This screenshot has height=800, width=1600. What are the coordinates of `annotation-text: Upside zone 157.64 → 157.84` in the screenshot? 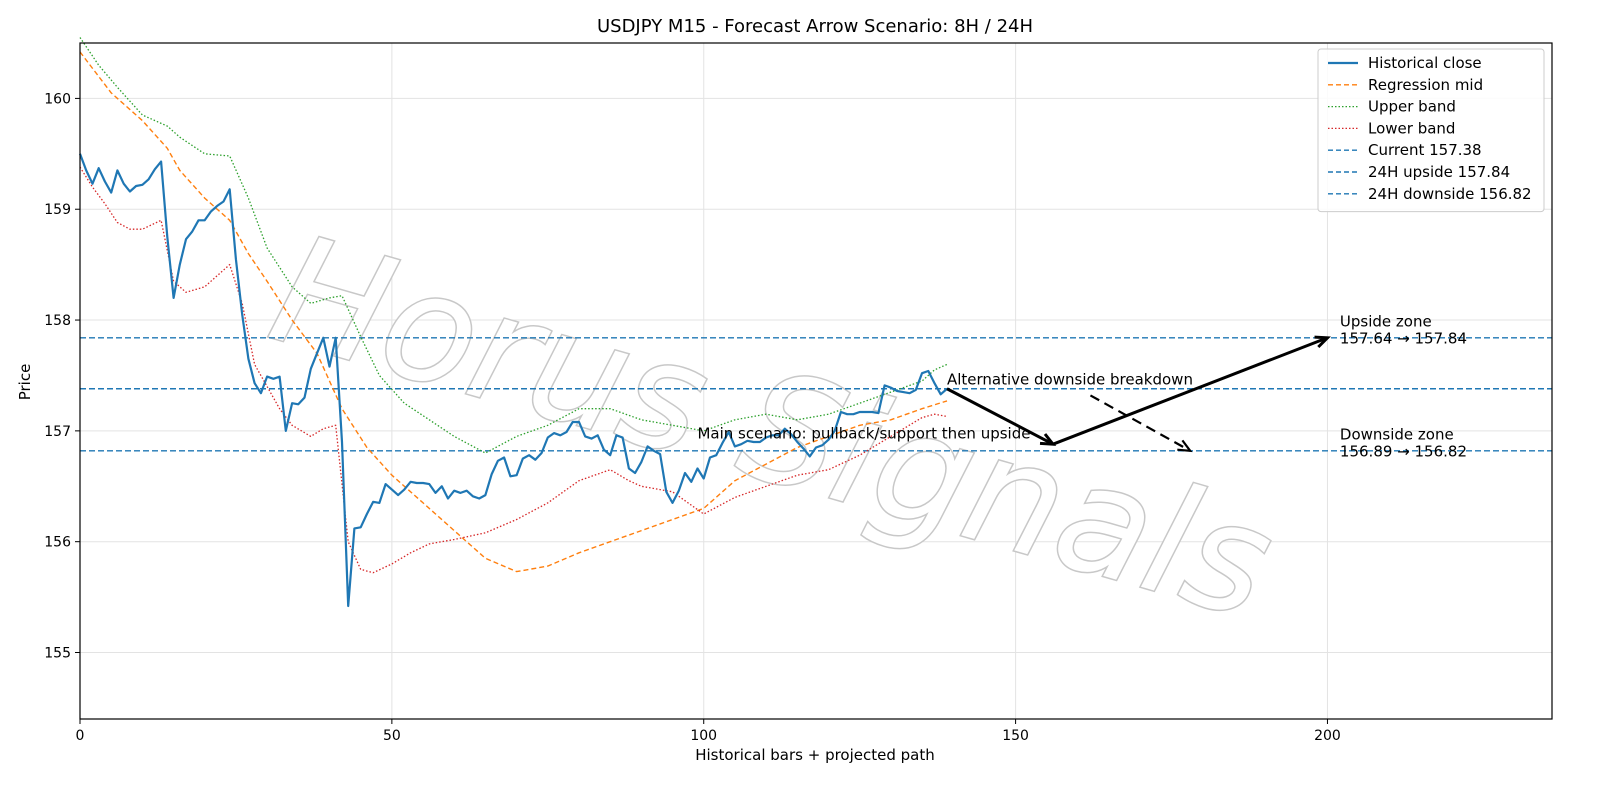 It's located at (1403, 330).